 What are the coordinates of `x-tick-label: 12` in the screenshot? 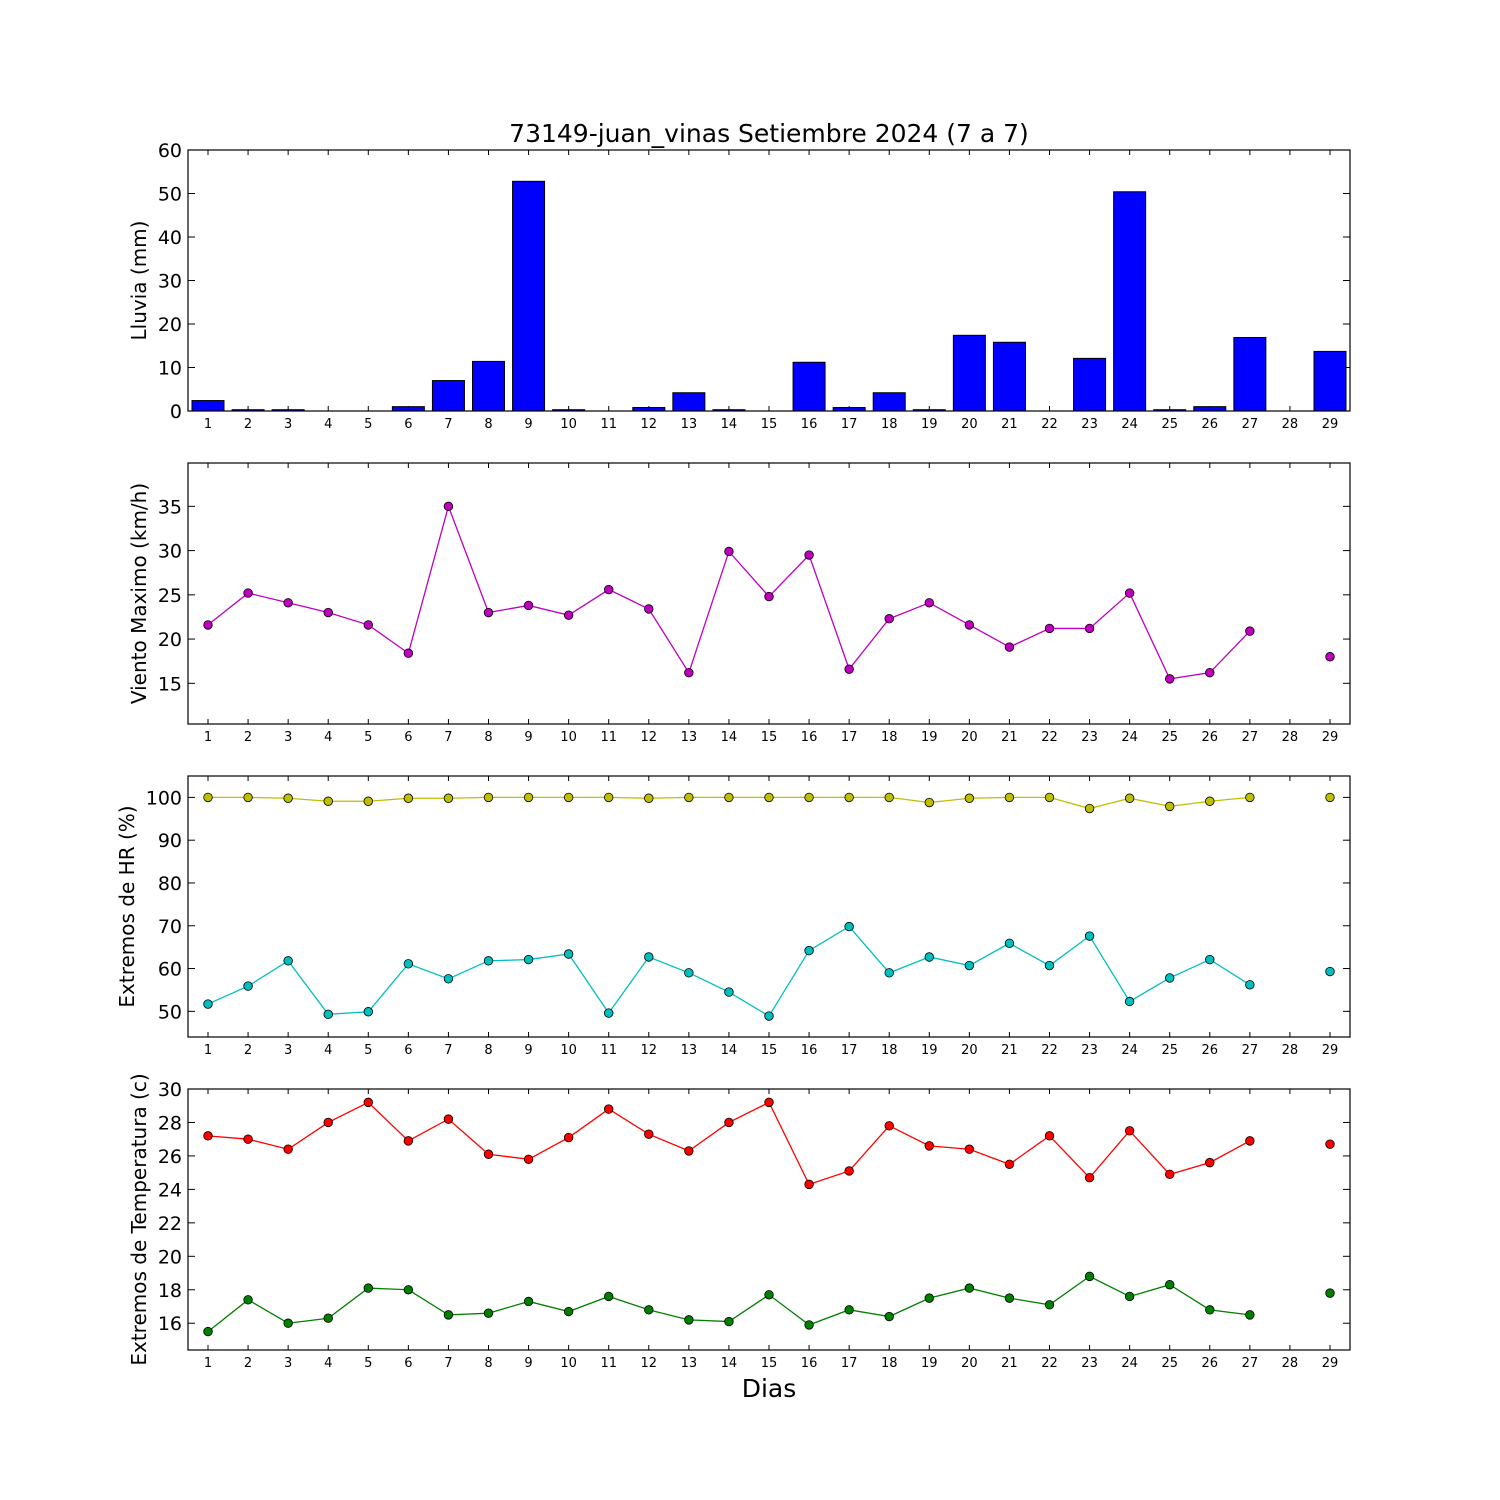 It's located at (649, 737).